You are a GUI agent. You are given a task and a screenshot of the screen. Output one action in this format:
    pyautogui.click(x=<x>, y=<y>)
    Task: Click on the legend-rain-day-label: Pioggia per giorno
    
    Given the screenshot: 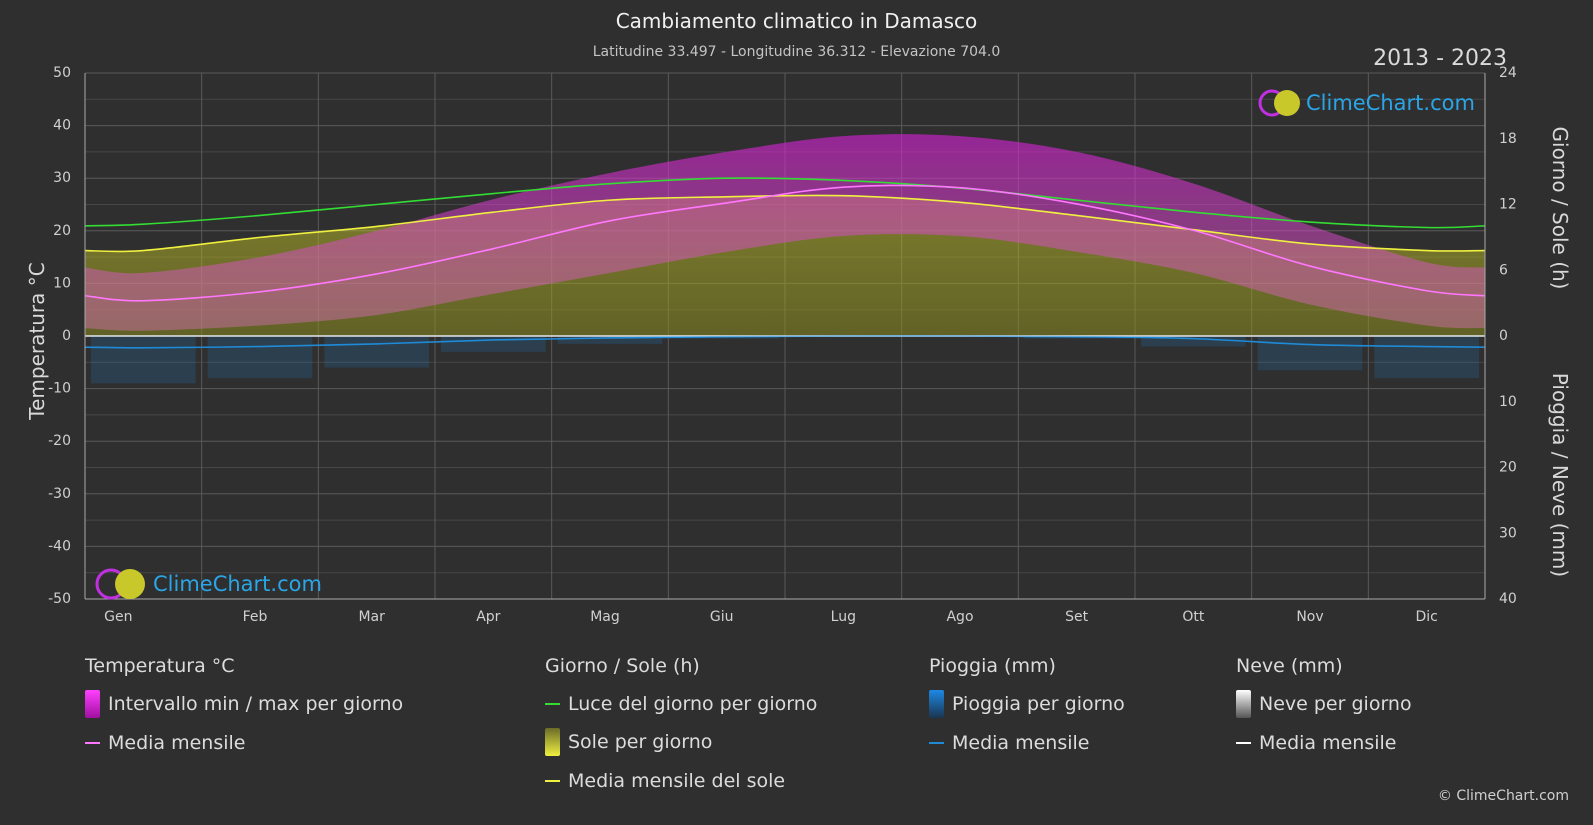 What is the action you would take?
    pyautogui.click(x=1038, y=704)
    